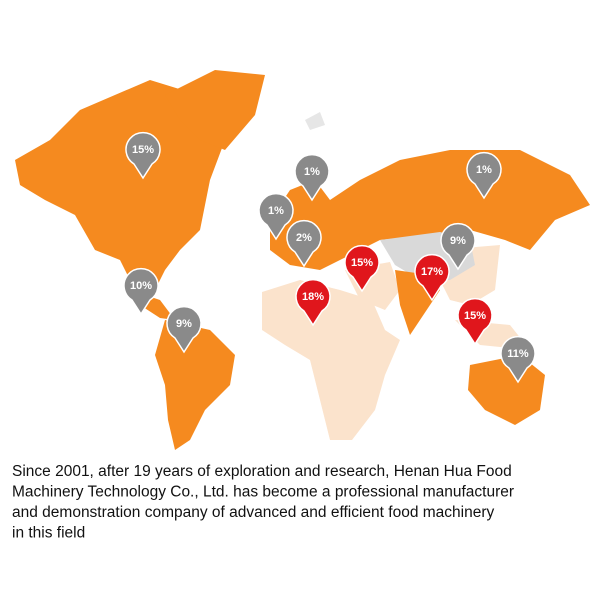 Image resolution: width=600 pixels, height=600 pixels. What do you see at coordinates (331, 360) in the screenshot?
I see `africa` at bounding box center [331, 360].